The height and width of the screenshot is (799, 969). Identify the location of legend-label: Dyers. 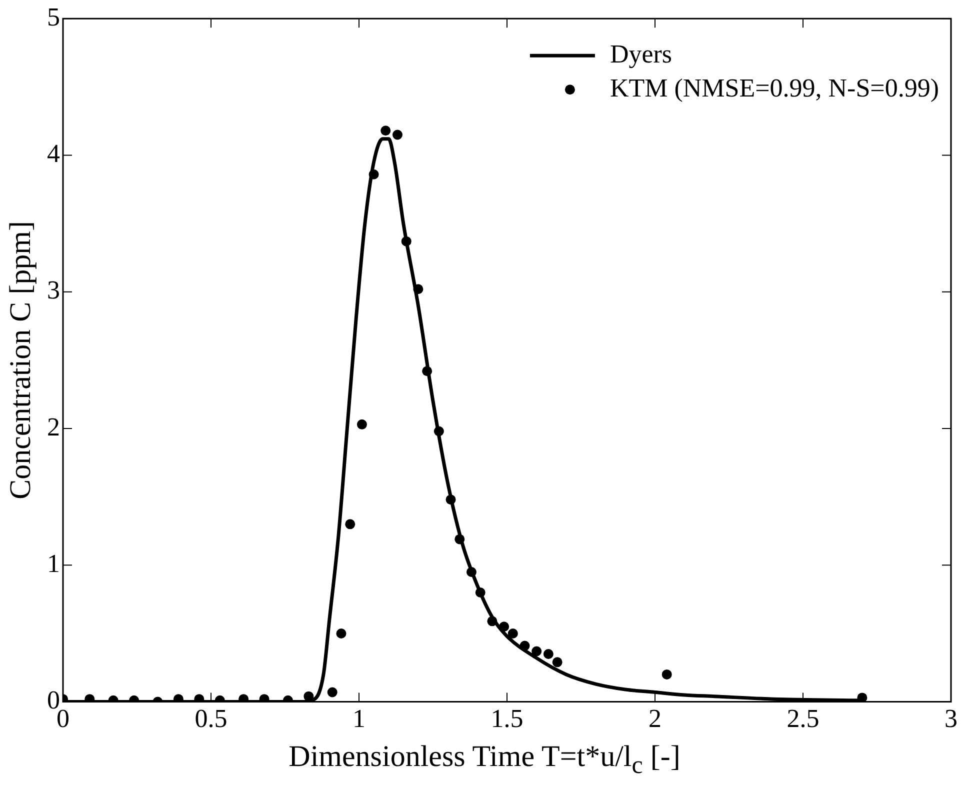
(641, 53).